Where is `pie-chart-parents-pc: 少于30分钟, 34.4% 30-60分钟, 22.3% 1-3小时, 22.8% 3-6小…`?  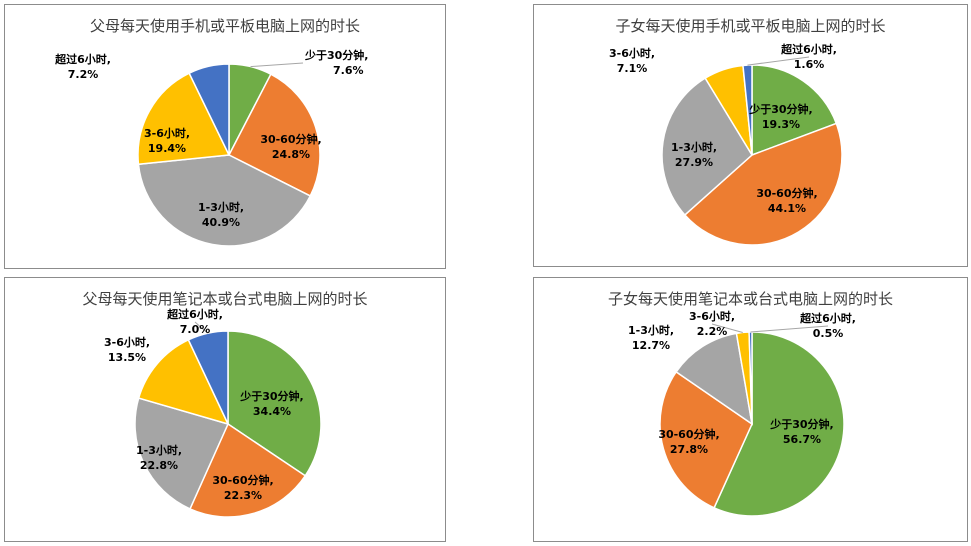
pie-chart-parents-pc: 少于30分钟, 34.4% 30-60分钟, 22.3% 1-3小时, 22.8% 3-6小… is located at coordinates (213, 412).